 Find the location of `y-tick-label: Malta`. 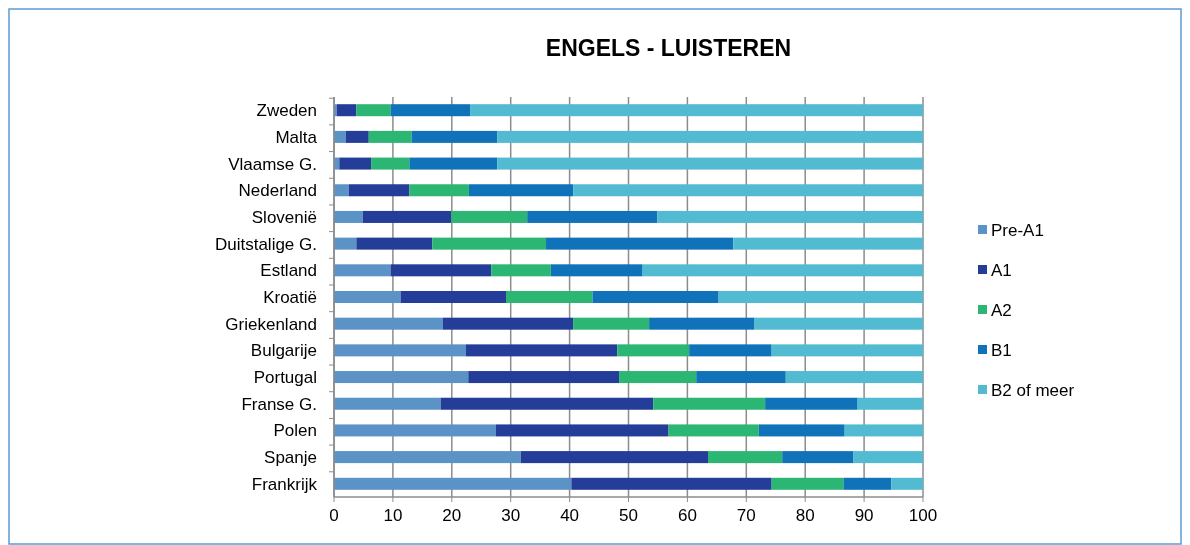

y-tick-label: Malta is located at coordinates (296, 137).